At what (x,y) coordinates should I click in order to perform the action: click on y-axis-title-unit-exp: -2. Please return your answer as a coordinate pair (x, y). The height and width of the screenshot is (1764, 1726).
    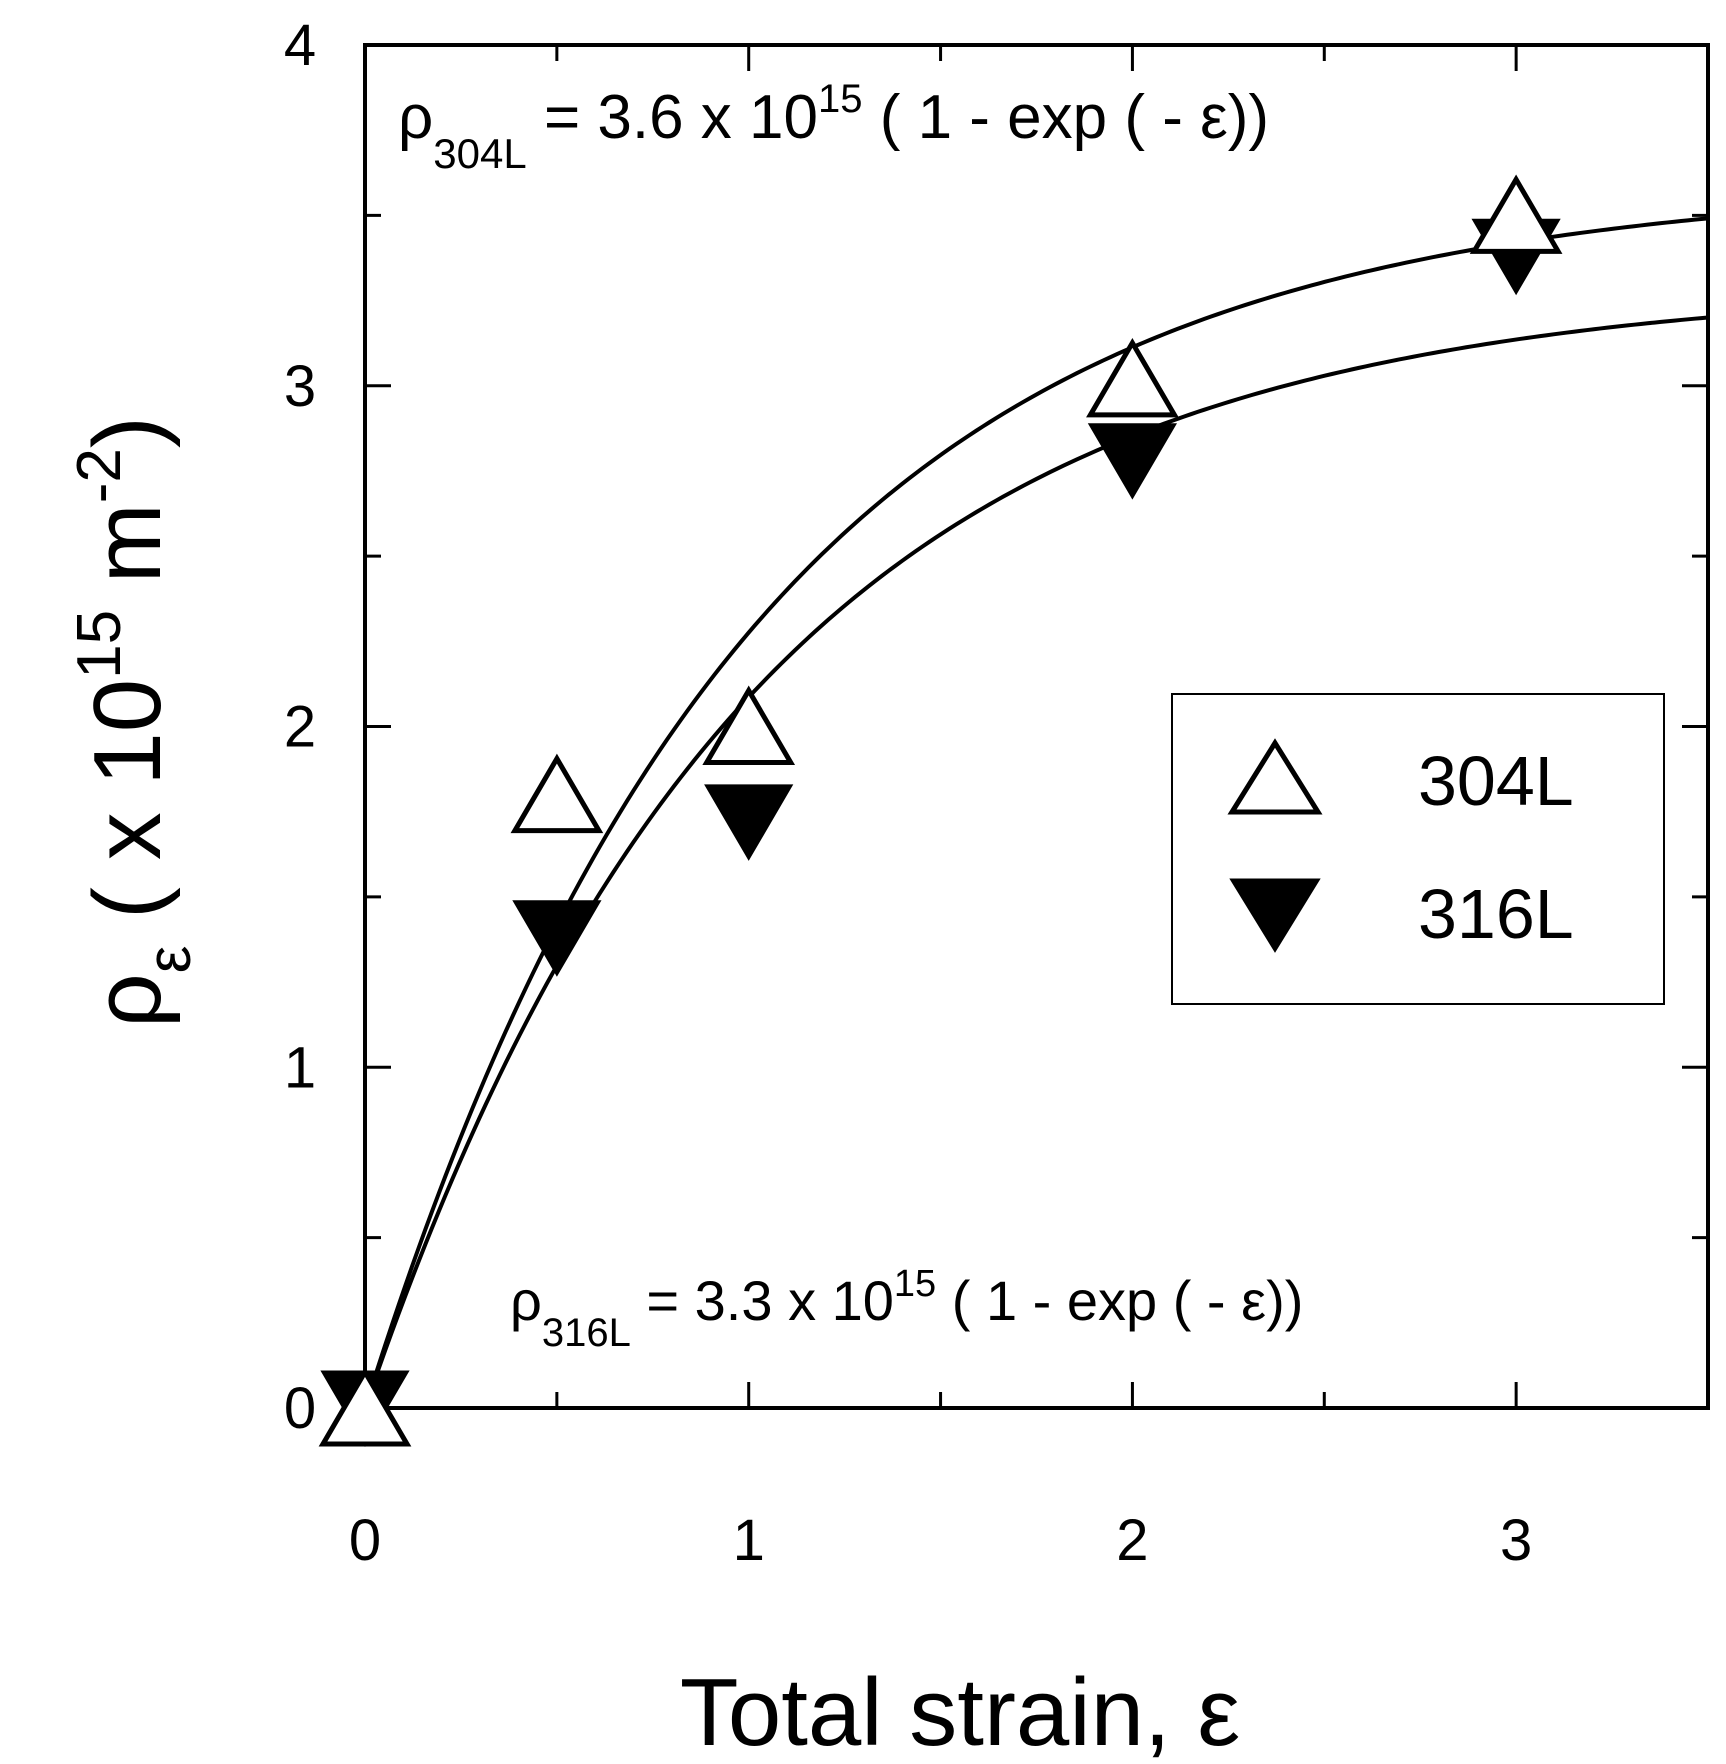
    Looking at the image, I should click on (99, 475).